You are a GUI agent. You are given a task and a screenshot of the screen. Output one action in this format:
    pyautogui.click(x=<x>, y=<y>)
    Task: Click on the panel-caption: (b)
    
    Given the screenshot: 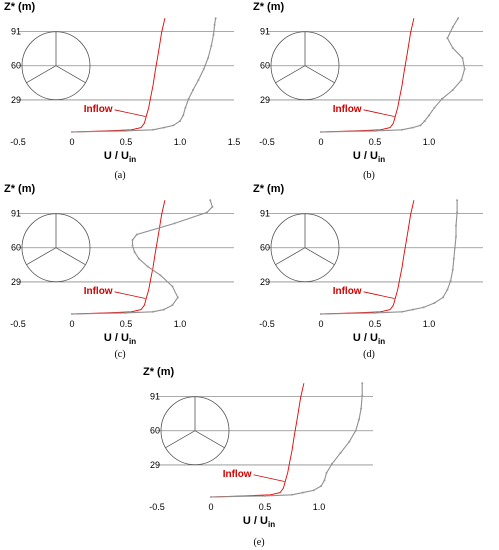 What is the action you would take?
    pyautogui.click(x=369, y=175)
    